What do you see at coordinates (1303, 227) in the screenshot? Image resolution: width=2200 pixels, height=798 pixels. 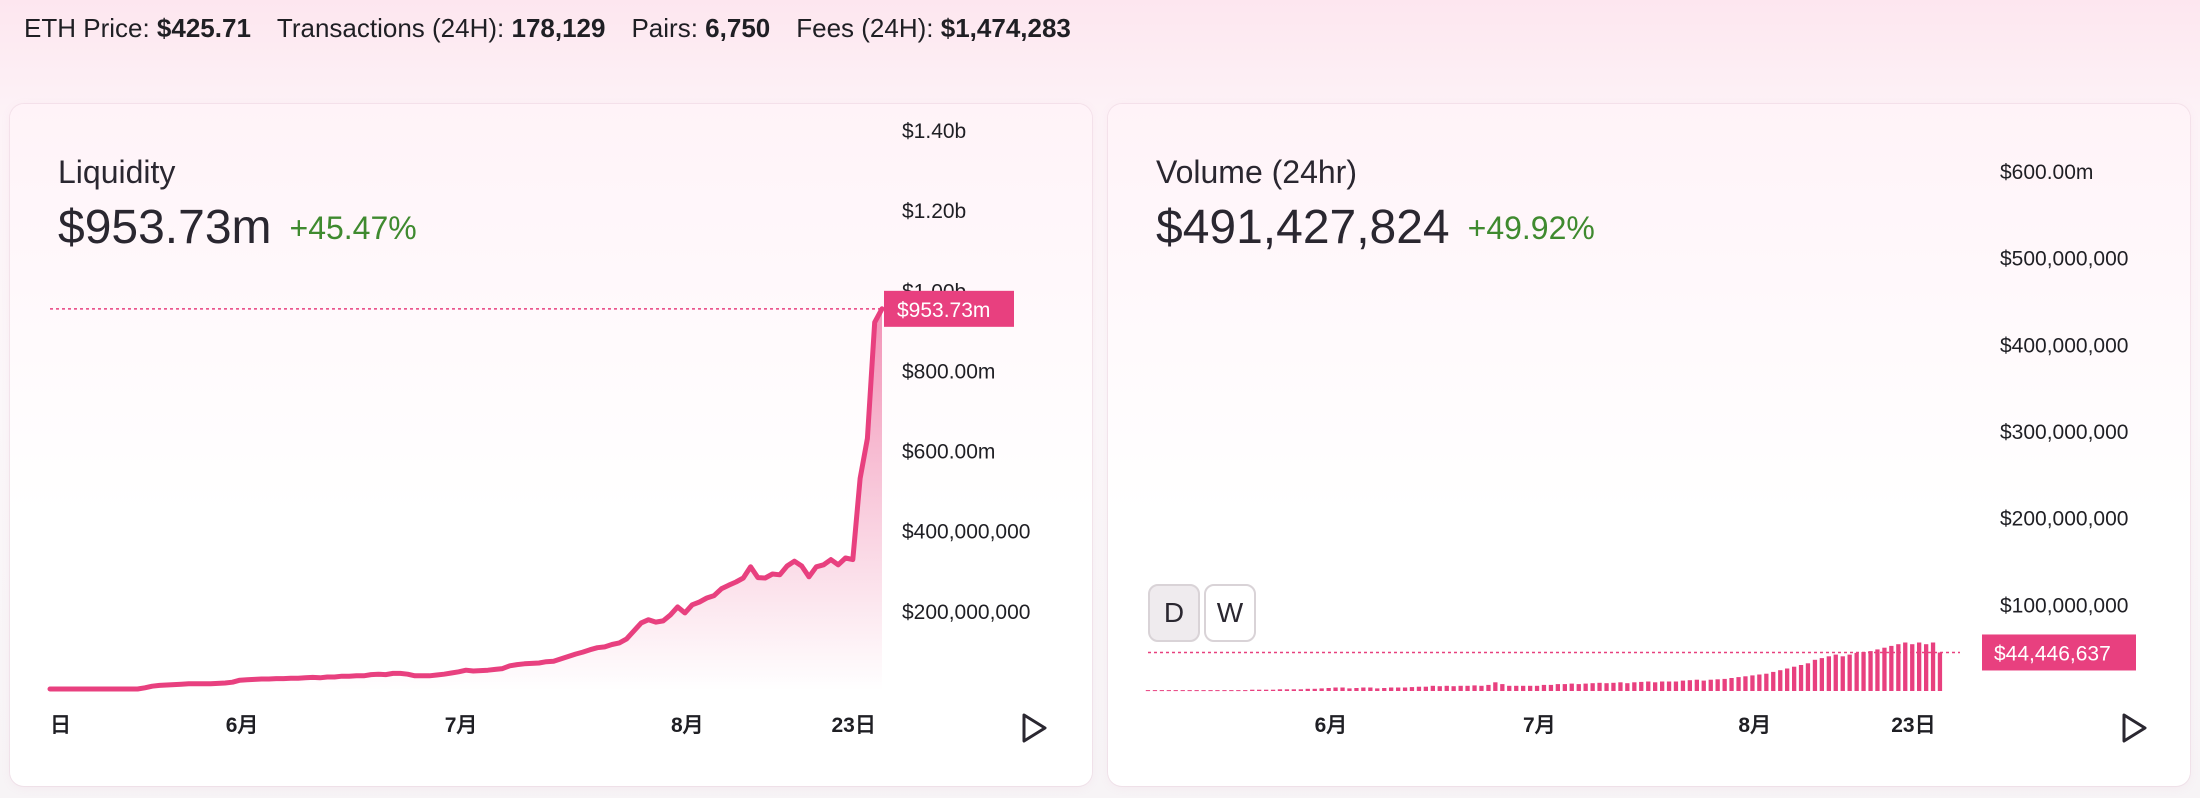 I see `volume-value: $491,427,824` at bounding box center [1303, 227].